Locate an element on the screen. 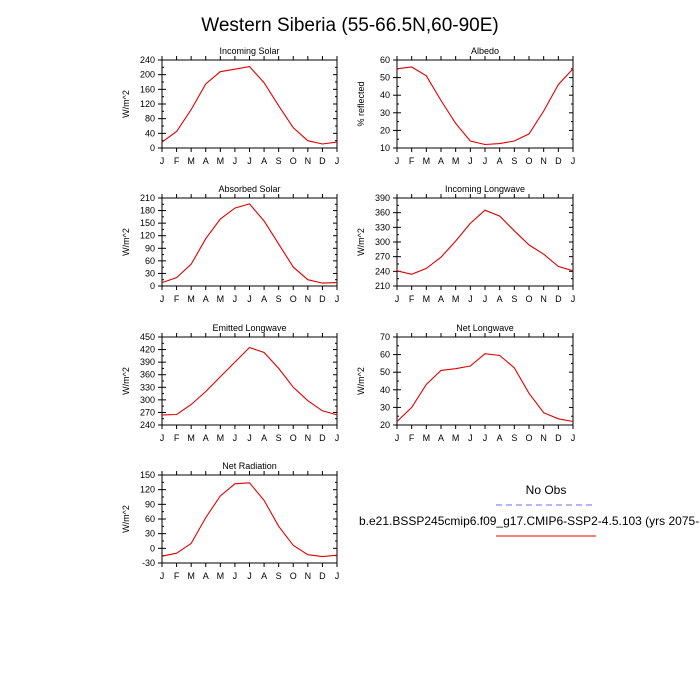  panel-title: Net Longwave is located at coordinates (485, 328).